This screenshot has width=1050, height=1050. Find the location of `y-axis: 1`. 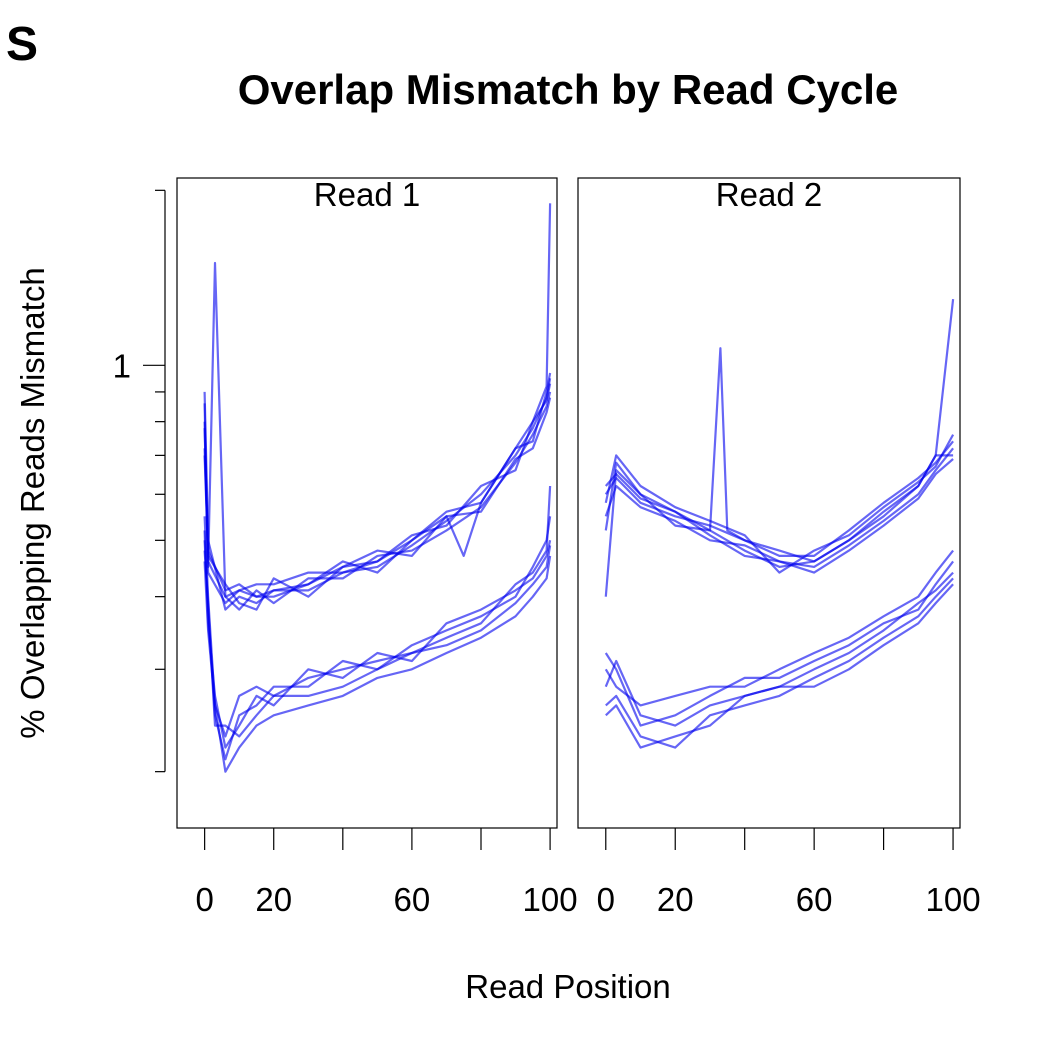

y-axis: 1 is located at coordinates (139, 481).